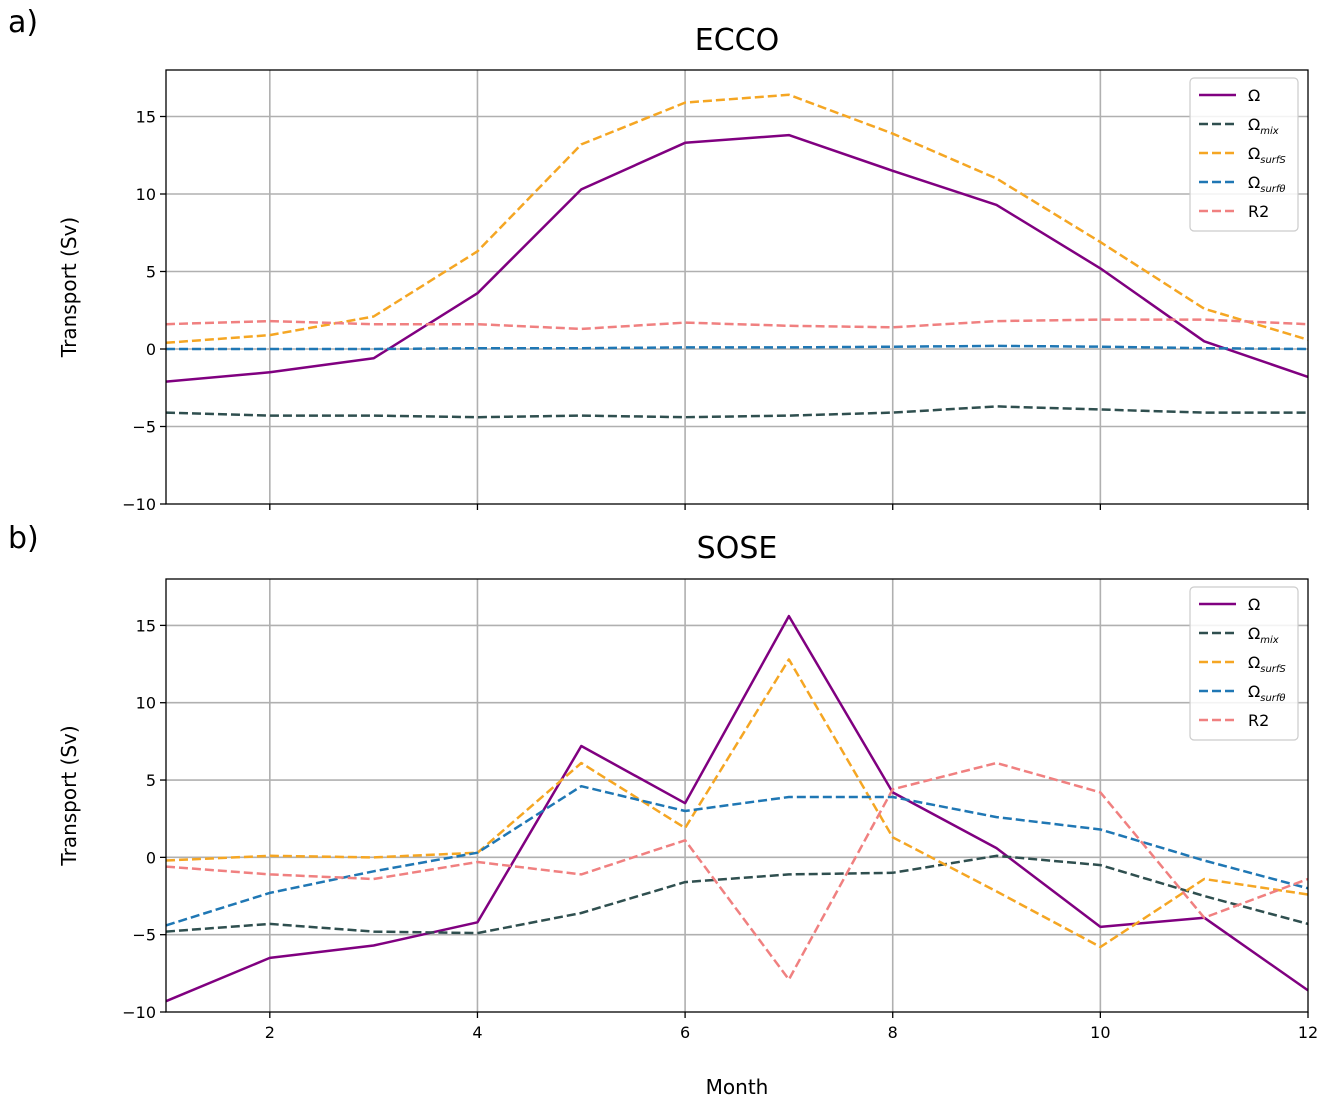 The width and height of the screenshot is (1333, 1101). Describe the element at coordinates (791, 1027) in the screenshot. I see `x-axis: 2 4 6 8 10 12` at that location.